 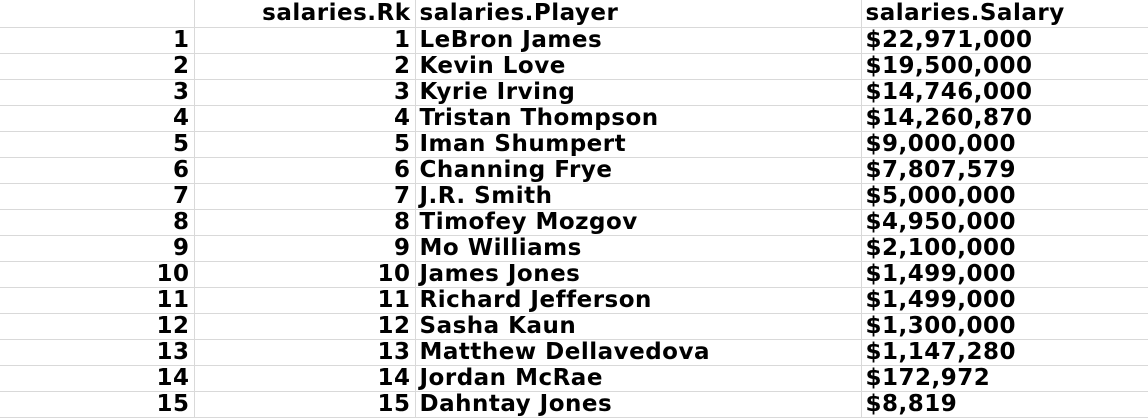 I want to click on table-row: 9 9 Mo Williams $2,100,000, so click(x=574, y=248).